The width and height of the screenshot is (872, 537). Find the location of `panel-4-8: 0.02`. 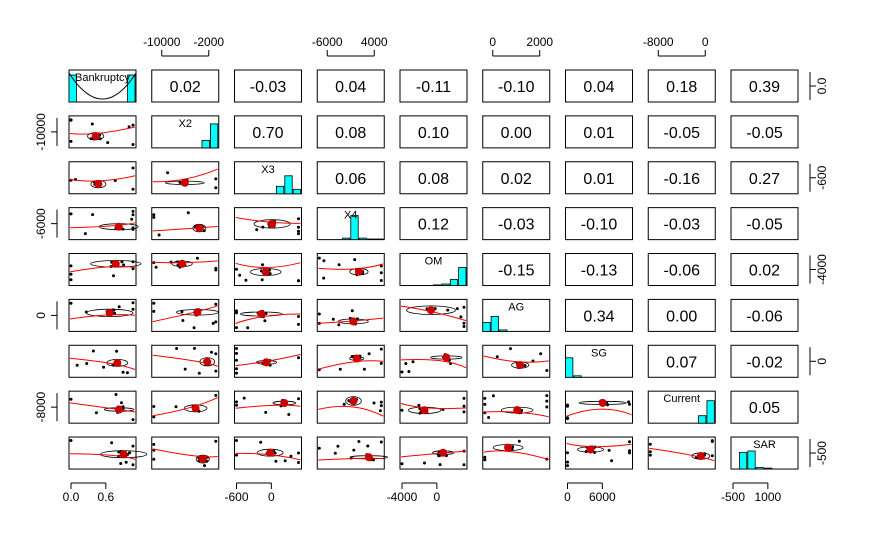

panel-4-8: 0.02 is located at coordinates (764, 270).